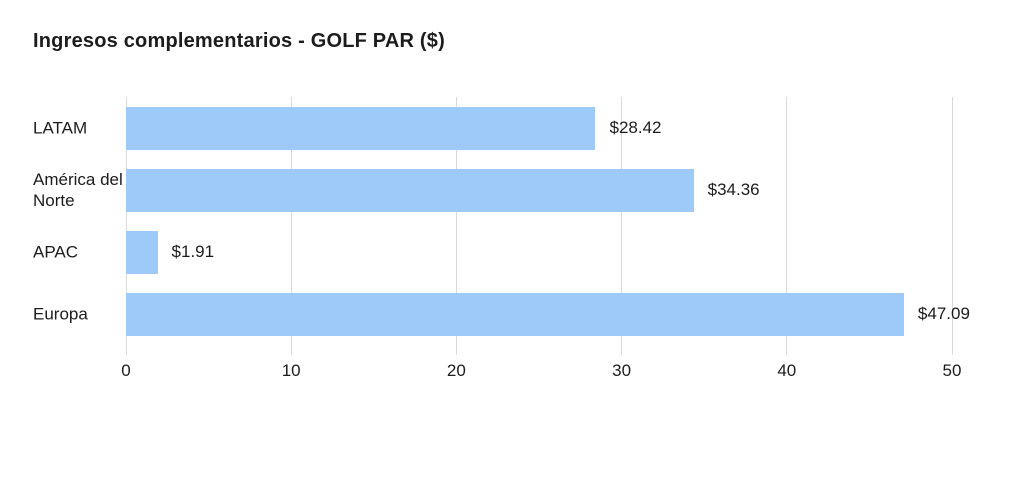 The height and width of the screenshot is (484, 1024). Describe the element at coordinates (60, 314) in the screenshot. I see `category-label-europa: Europa` at that location.